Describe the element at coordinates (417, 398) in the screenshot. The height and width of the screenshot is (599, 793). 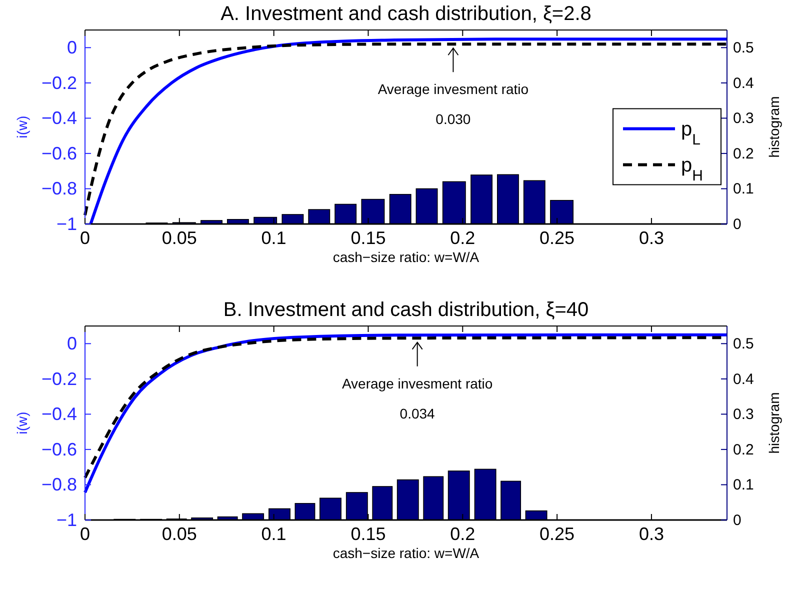
I see `annotation: Average invesment ratio 0.034` at that location.